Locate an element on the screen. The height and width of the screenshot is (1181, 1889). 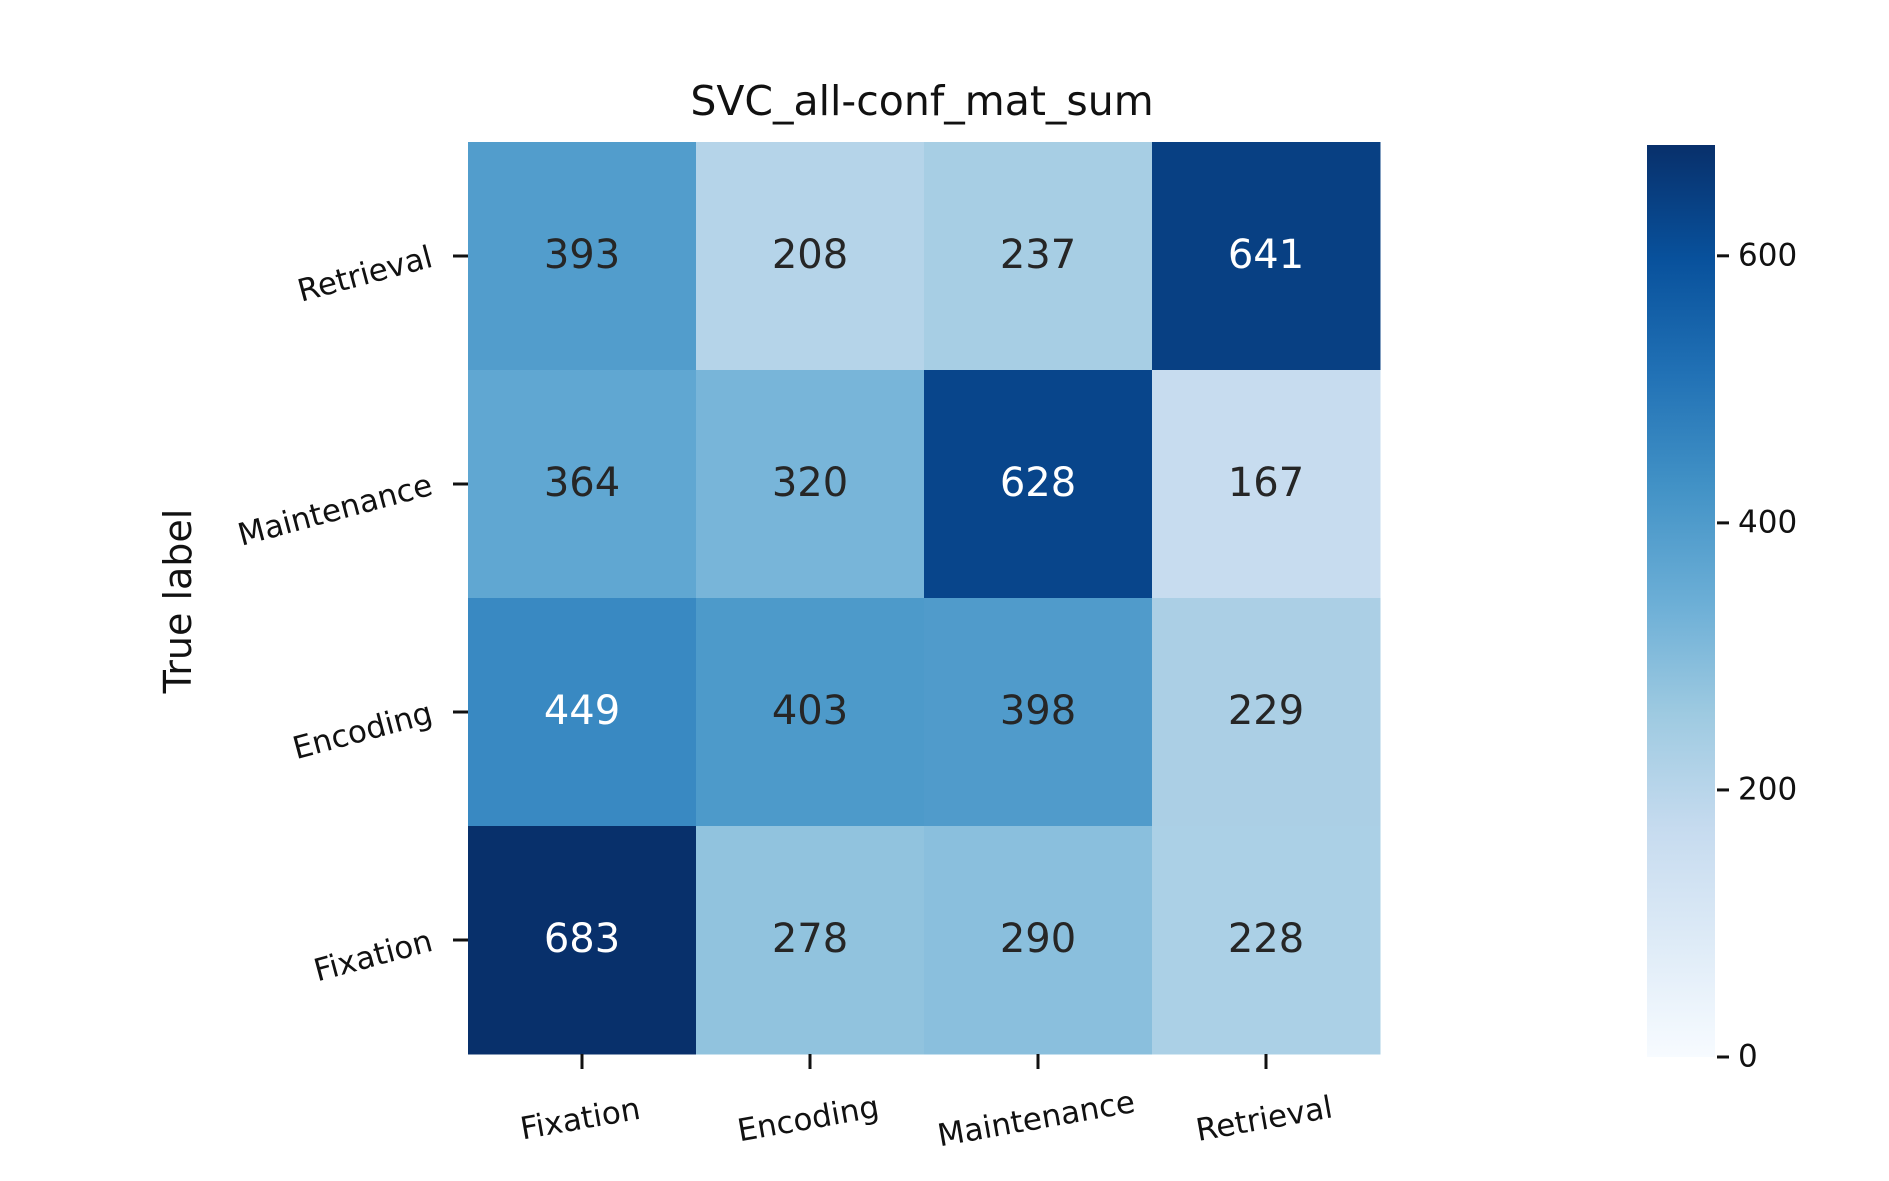
colorbar-tick-label: 400 is located at coordinates (1767, 522).